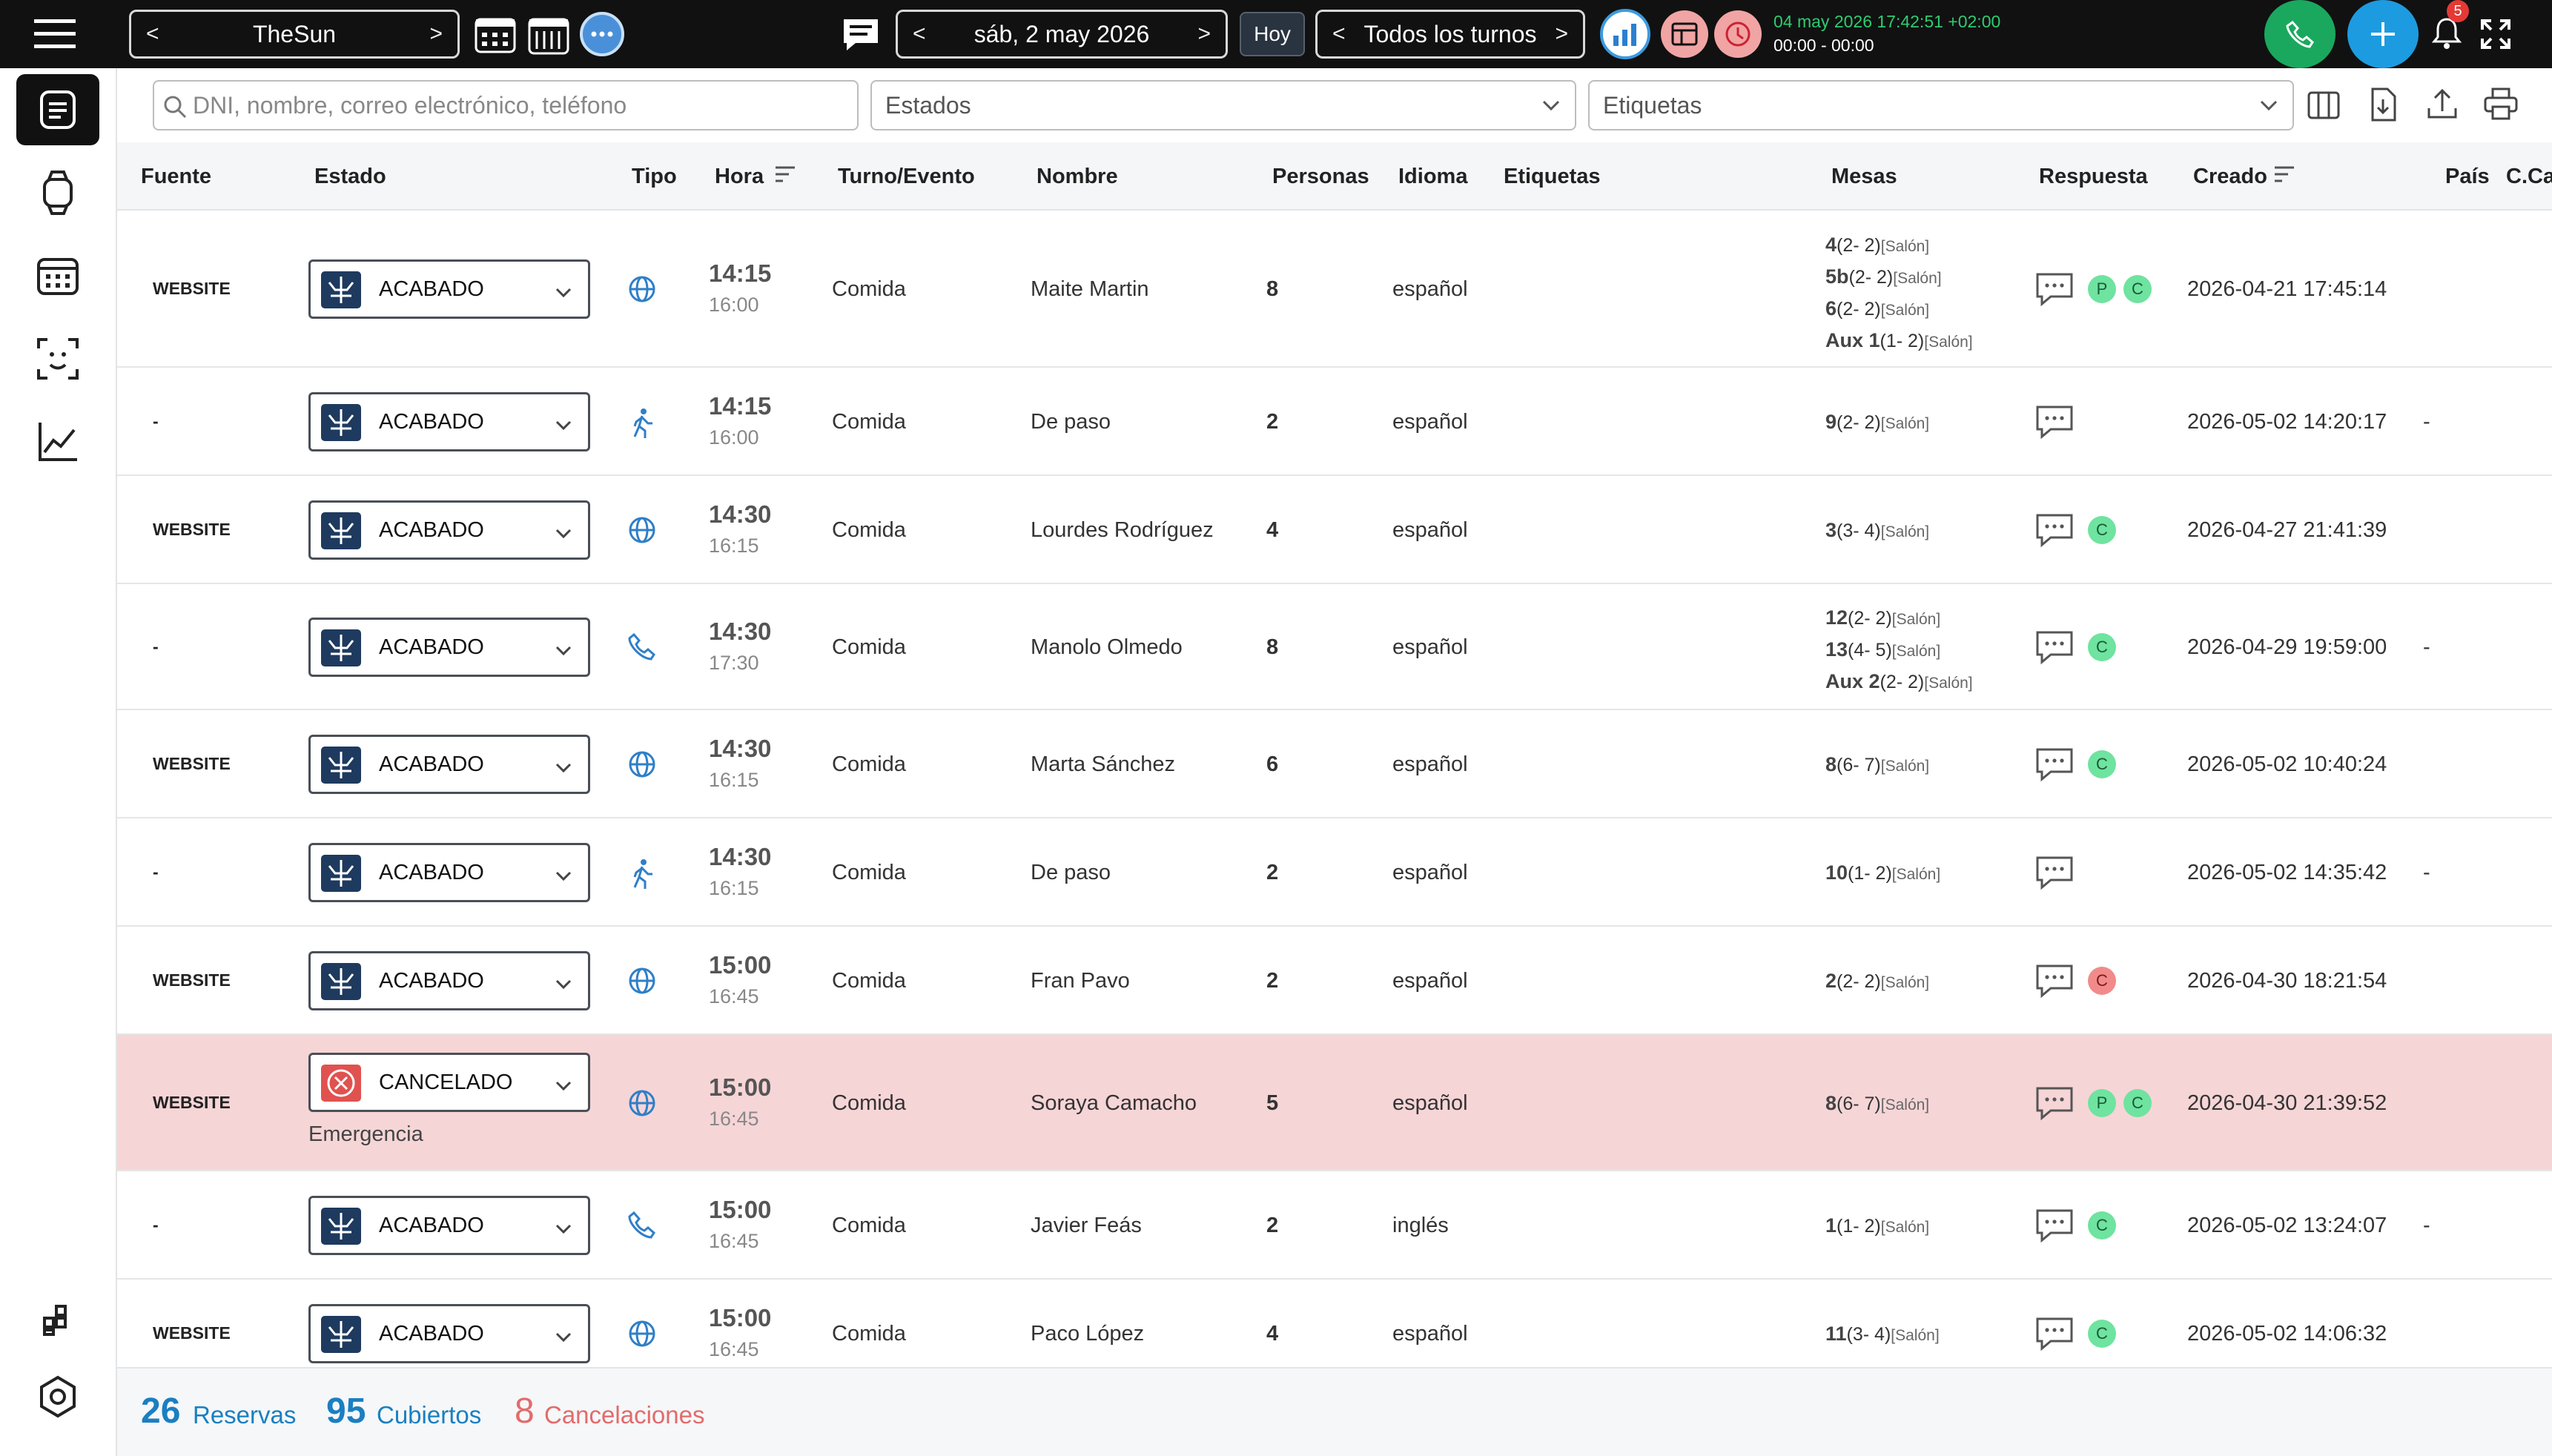 The width and height of the screenshot is (2552, 1456). I want to click on response-badge: C, so click(2137, 1103).